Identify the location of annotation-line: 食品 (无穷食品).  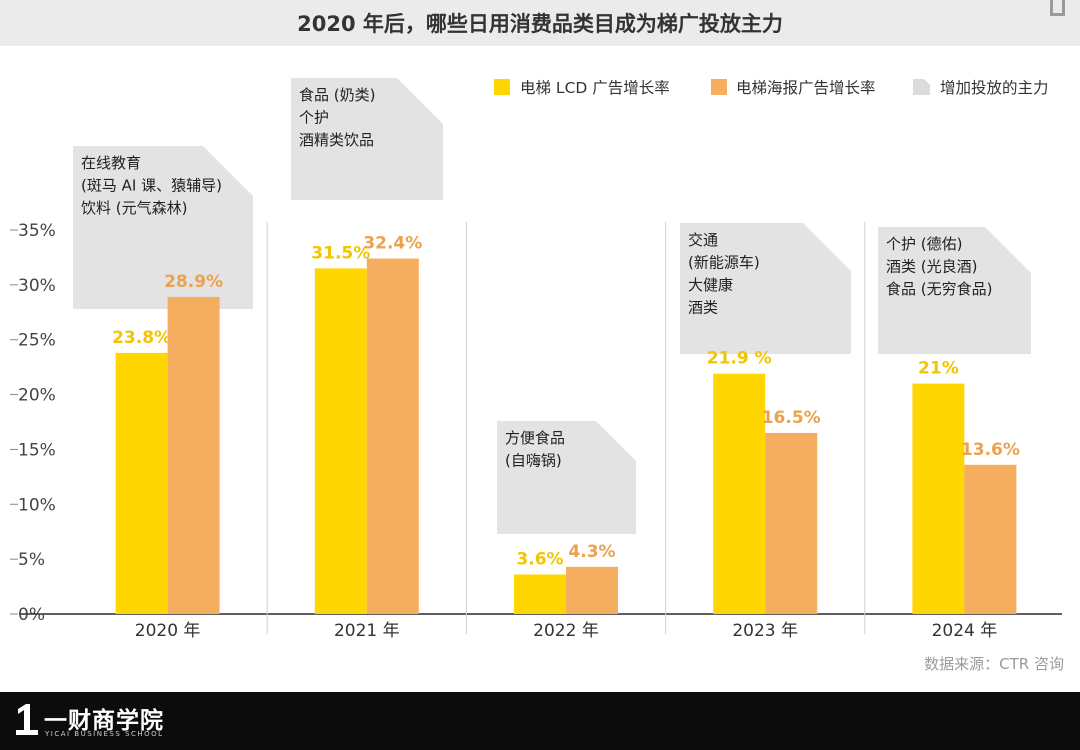
(939, 289).